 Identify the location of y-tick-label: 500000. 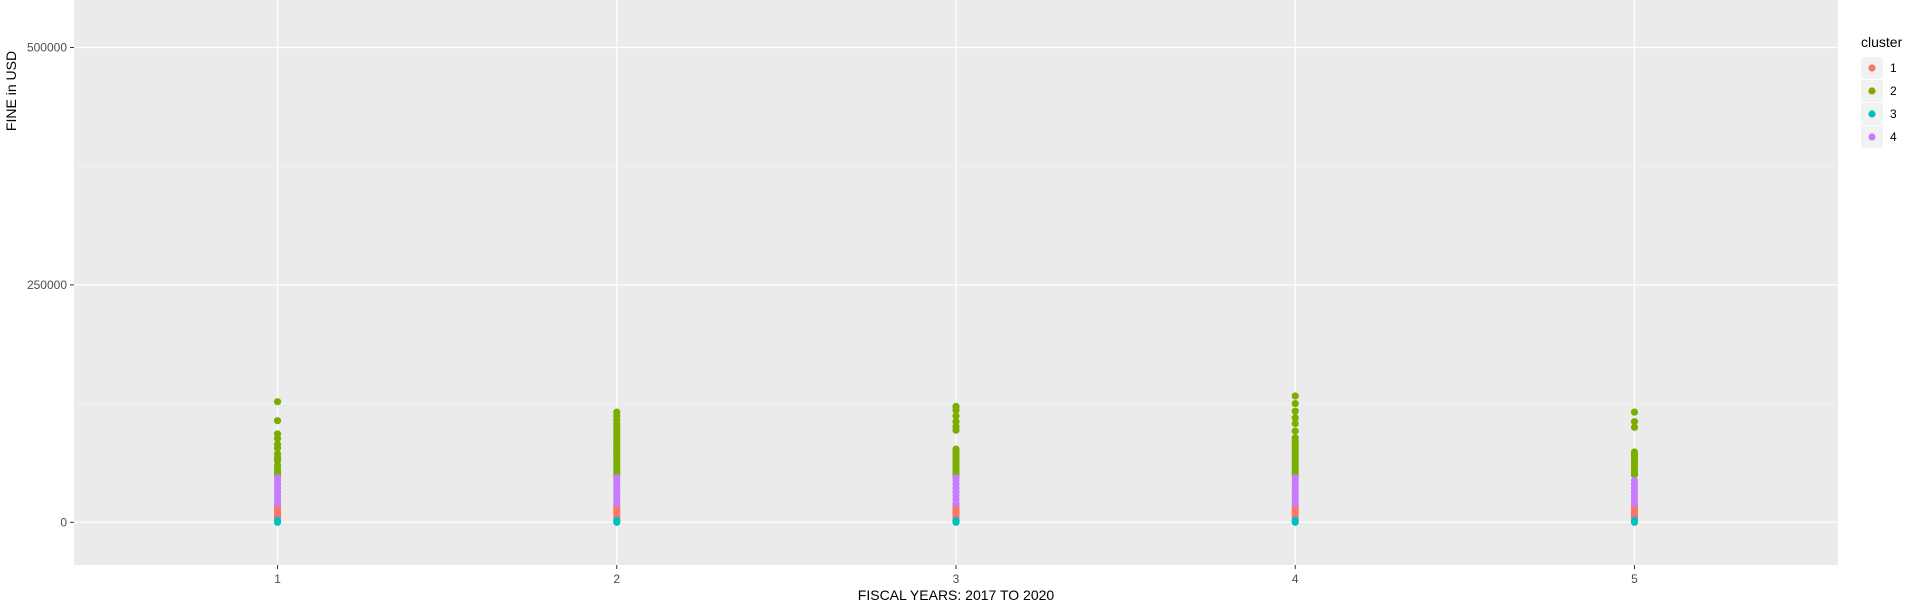
(47, 47).